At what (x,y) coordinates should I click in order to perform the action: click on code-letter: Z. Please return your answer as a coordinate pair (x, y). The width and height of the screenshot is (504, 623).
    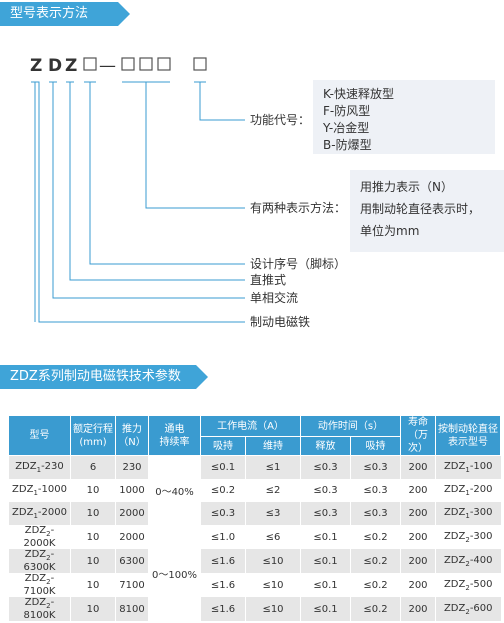
    Looking at the image, I should click on (71, 66).